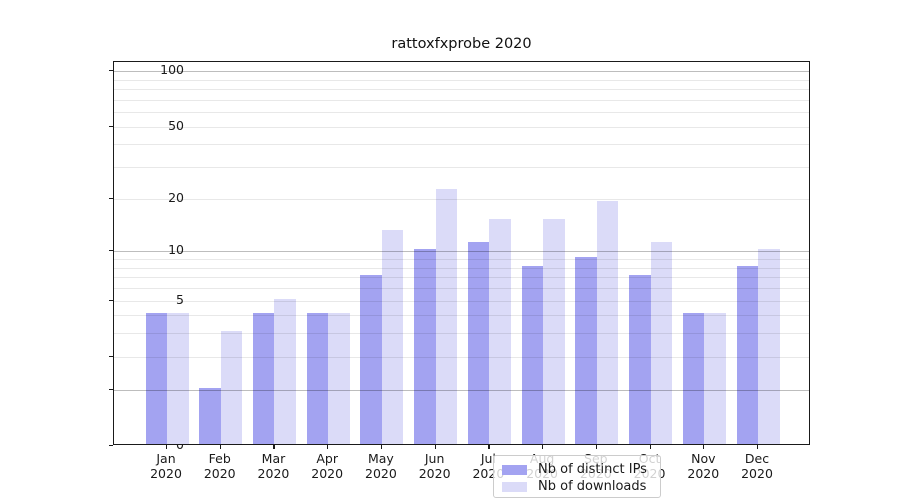  What do you see at coordinates (381, 466) in the screenshot?
I see `x-axis-tick-label-may: May 2020` at bounding box center [381, 466].